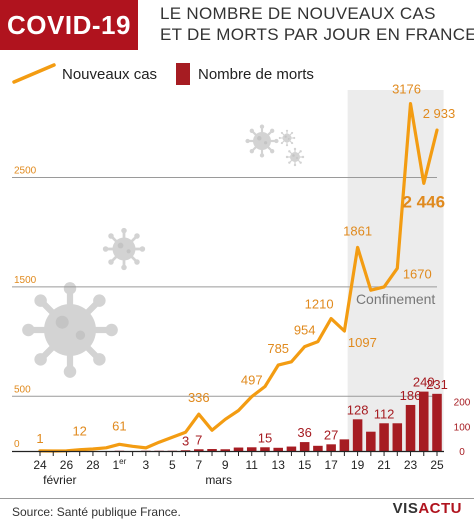 The height and width of the screenshot is (527, 474). I want to click on left-axis-tick-label: 0, so click(17, 444).